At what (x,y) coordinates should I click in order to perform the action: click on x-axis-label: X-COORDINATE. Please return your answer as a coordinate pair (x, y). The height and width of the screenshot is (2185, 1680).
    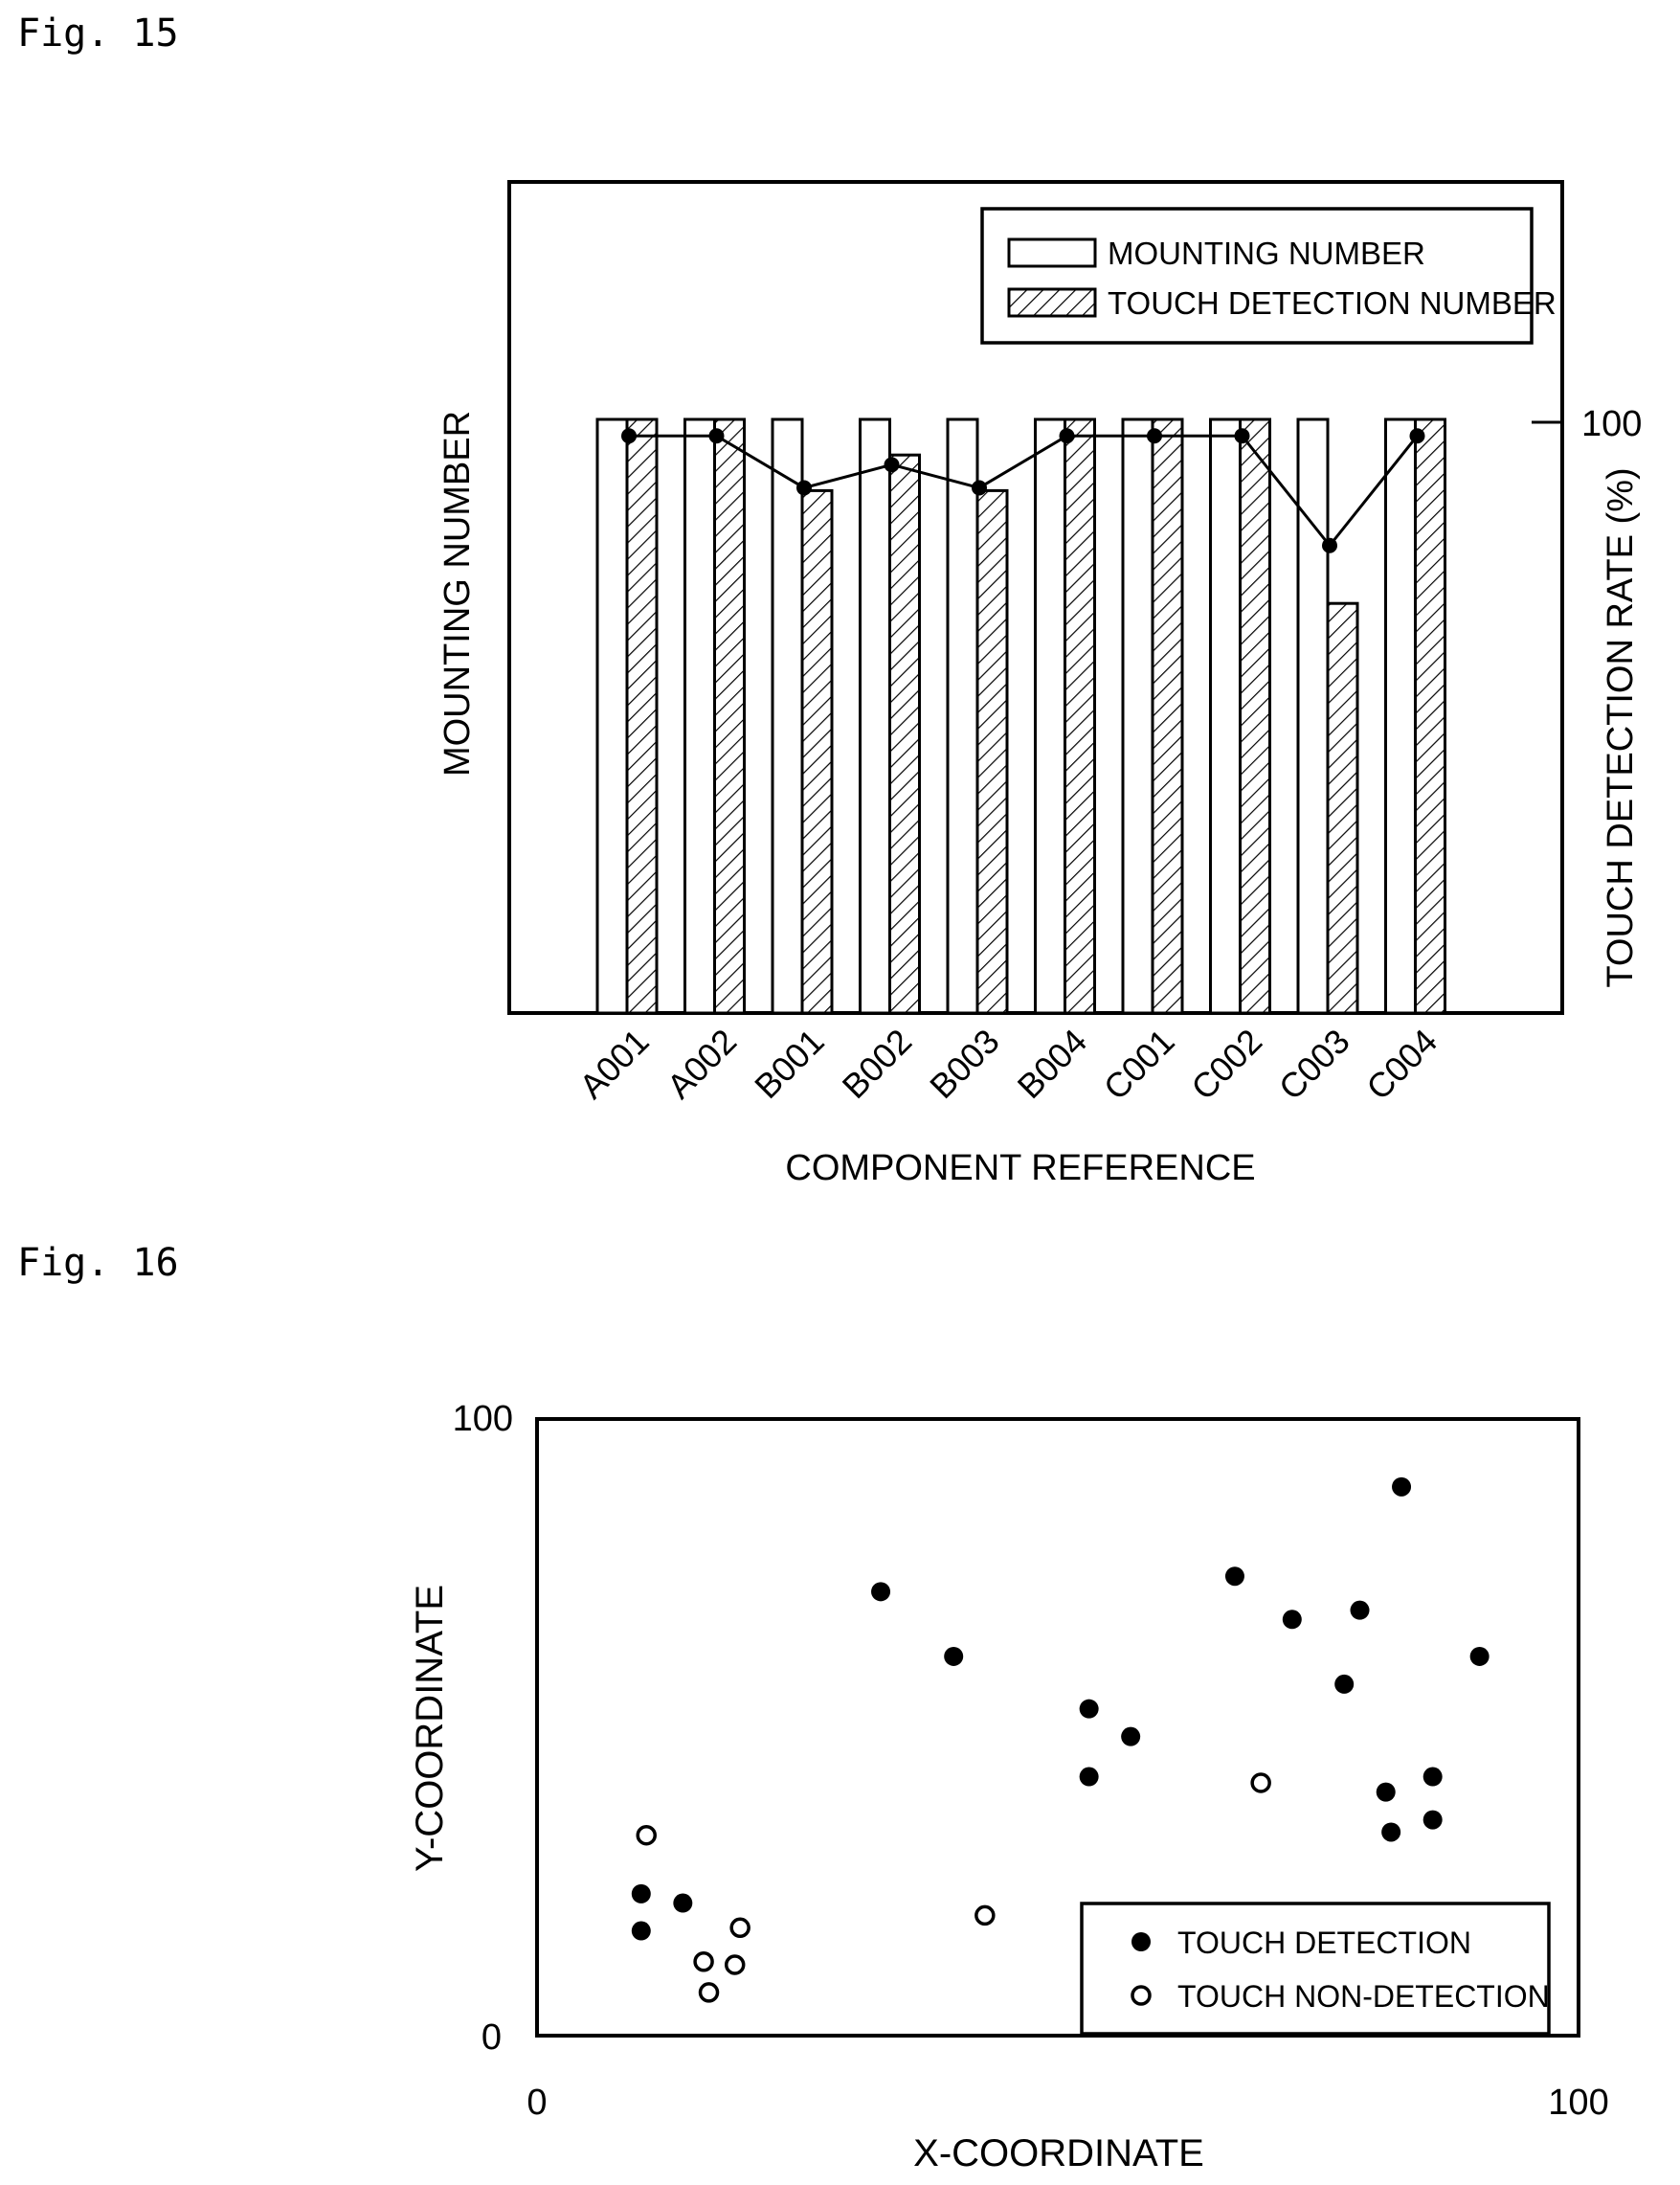
    Looking at the image, I should click on (1059, 2153).